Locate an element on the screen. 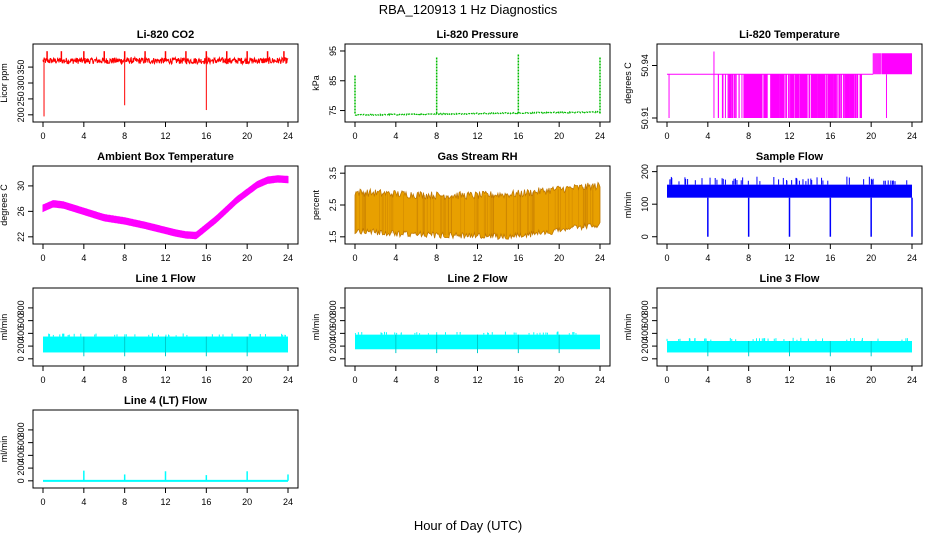  y-axis-label: percent is located at coordinates (316, 204).